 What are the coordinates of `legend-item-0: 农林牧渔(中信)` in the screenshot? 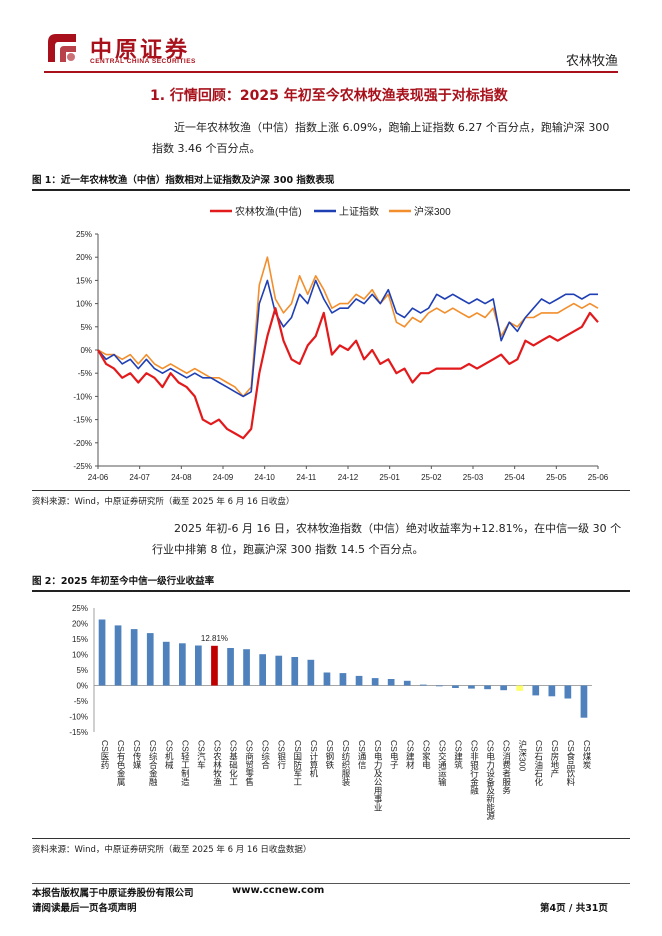 It's located at (256, 211).